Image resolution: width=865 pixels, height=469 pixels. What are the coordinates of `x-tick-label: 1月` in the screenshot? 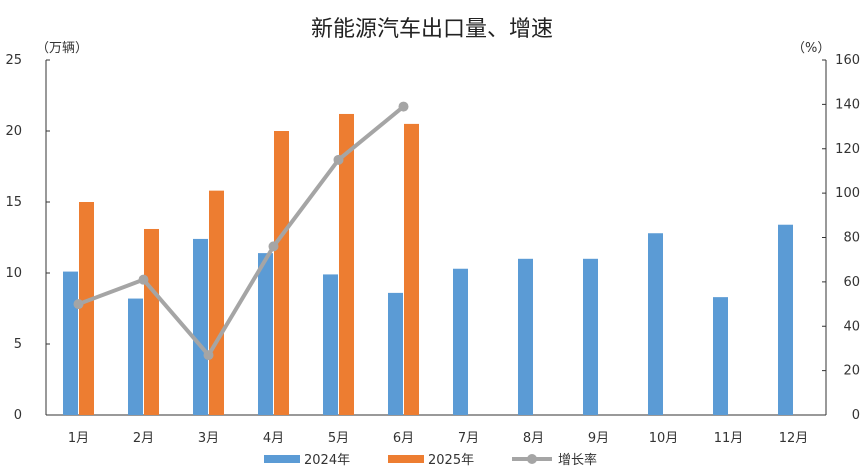 It's located at (78, 438).